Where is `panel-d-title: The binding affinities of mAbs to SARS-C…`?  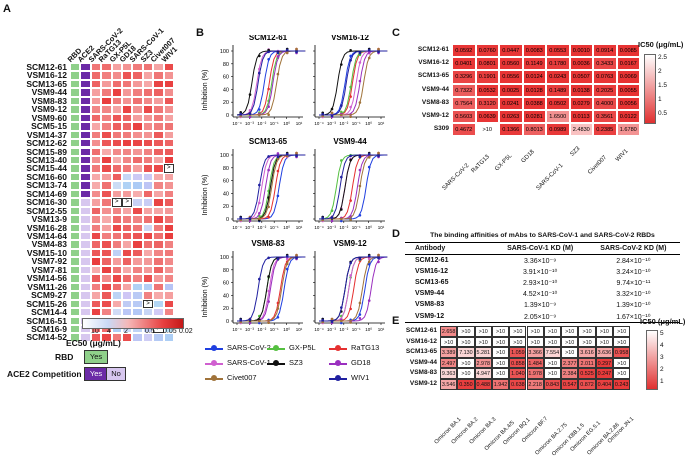
panel-d-title: The binding affinities of mAbs to SARS-C… is located at coordinates (542, 235).